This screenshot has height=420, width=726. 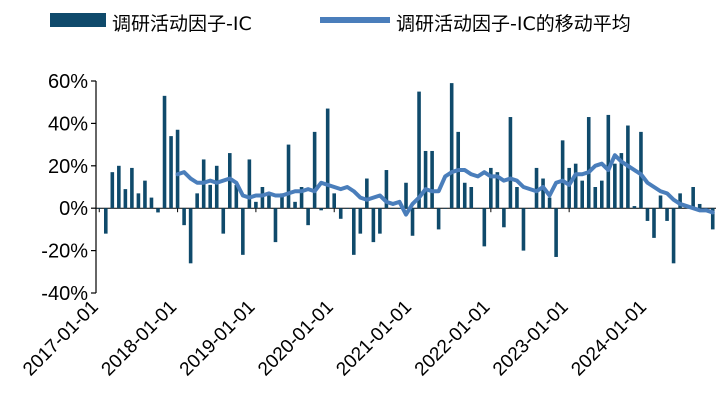 I want to click on y-tick-label: 0%, so click(x=73, y=209).